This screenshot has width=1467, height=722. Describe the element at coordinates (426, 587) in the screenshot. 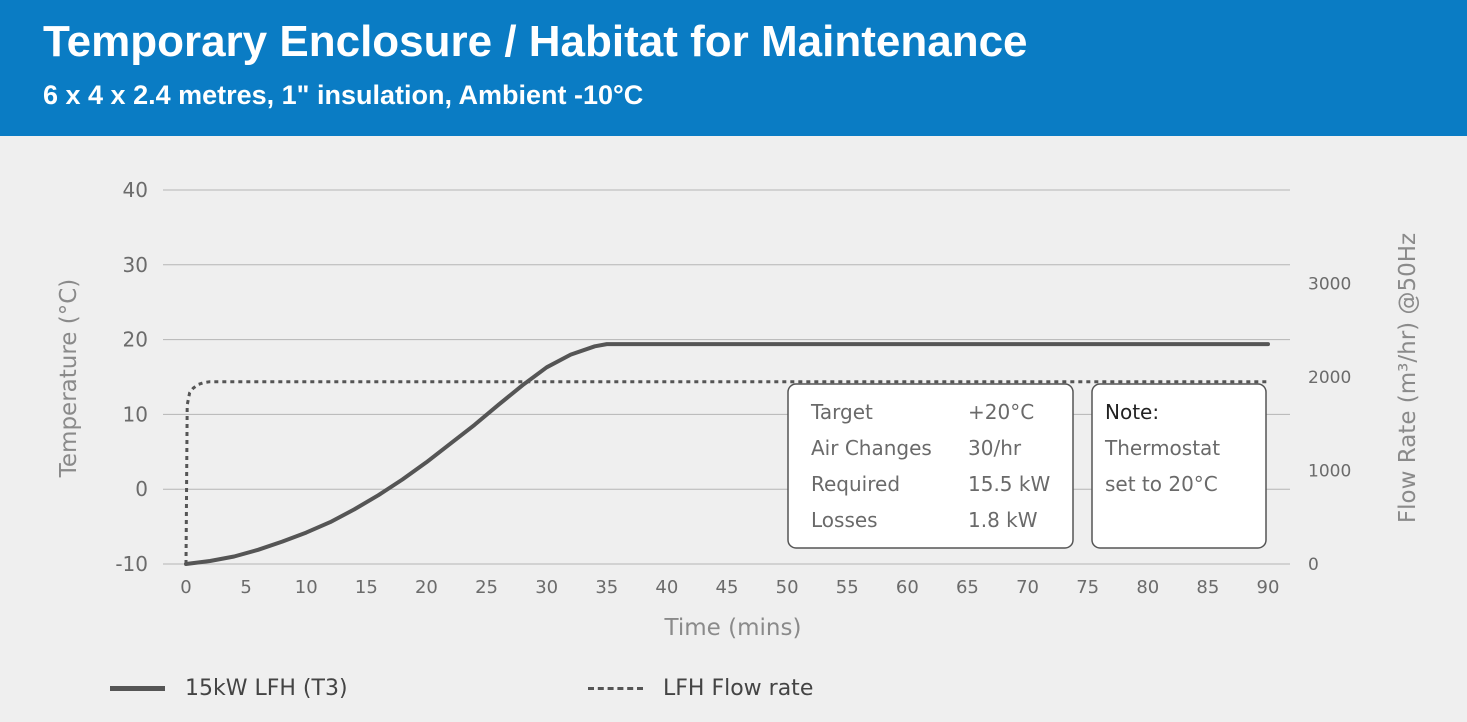

I see `x-tick-label: 20` at that location.